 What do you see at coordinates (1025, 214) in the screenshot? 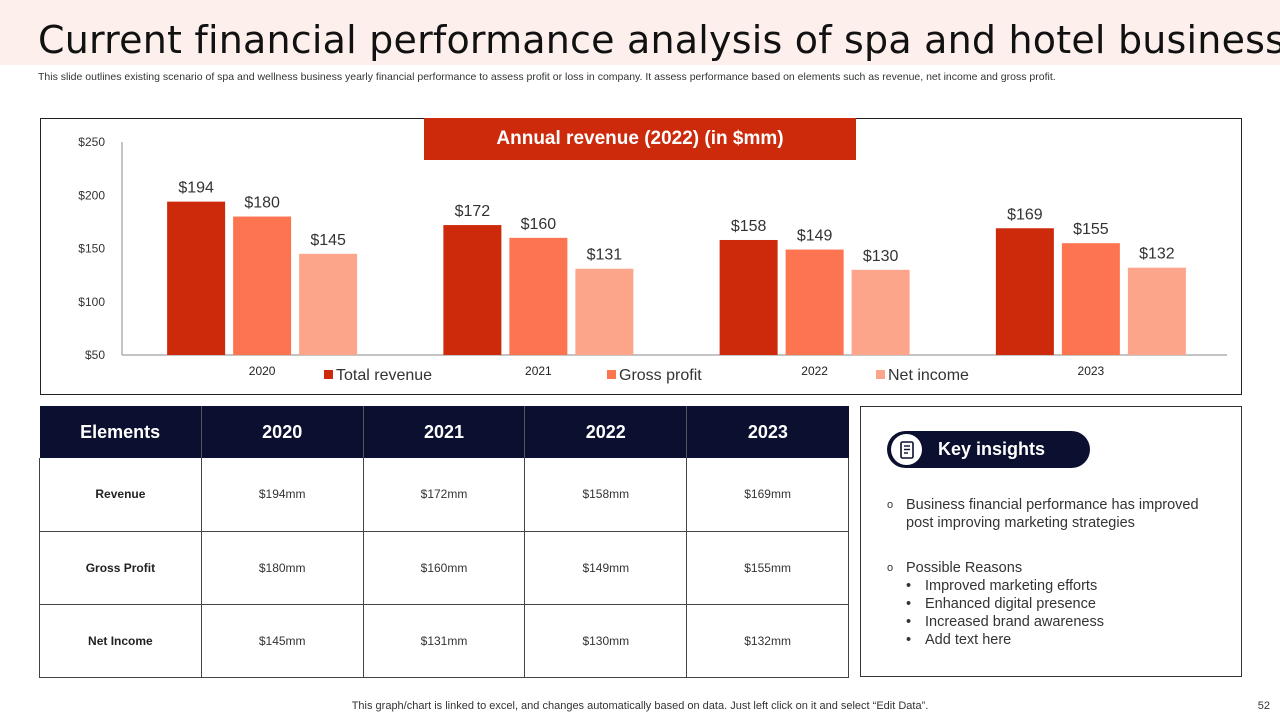
I see `data-label: $169` at bounding box center [1025, 214].